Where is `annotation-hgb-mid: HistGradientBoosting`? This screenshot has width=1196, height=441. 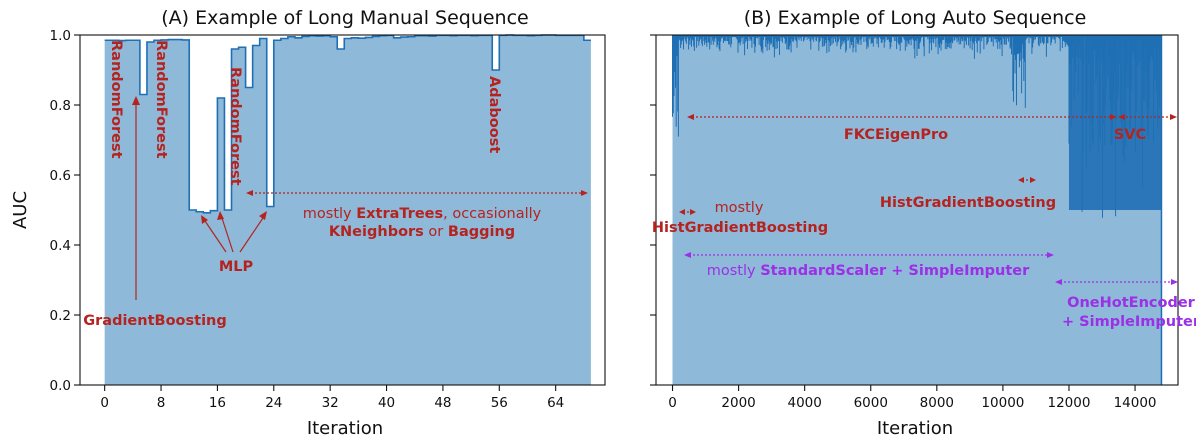
annotation-hgb-mid: HistGradientBoosting is located at coordinates (968, 203).